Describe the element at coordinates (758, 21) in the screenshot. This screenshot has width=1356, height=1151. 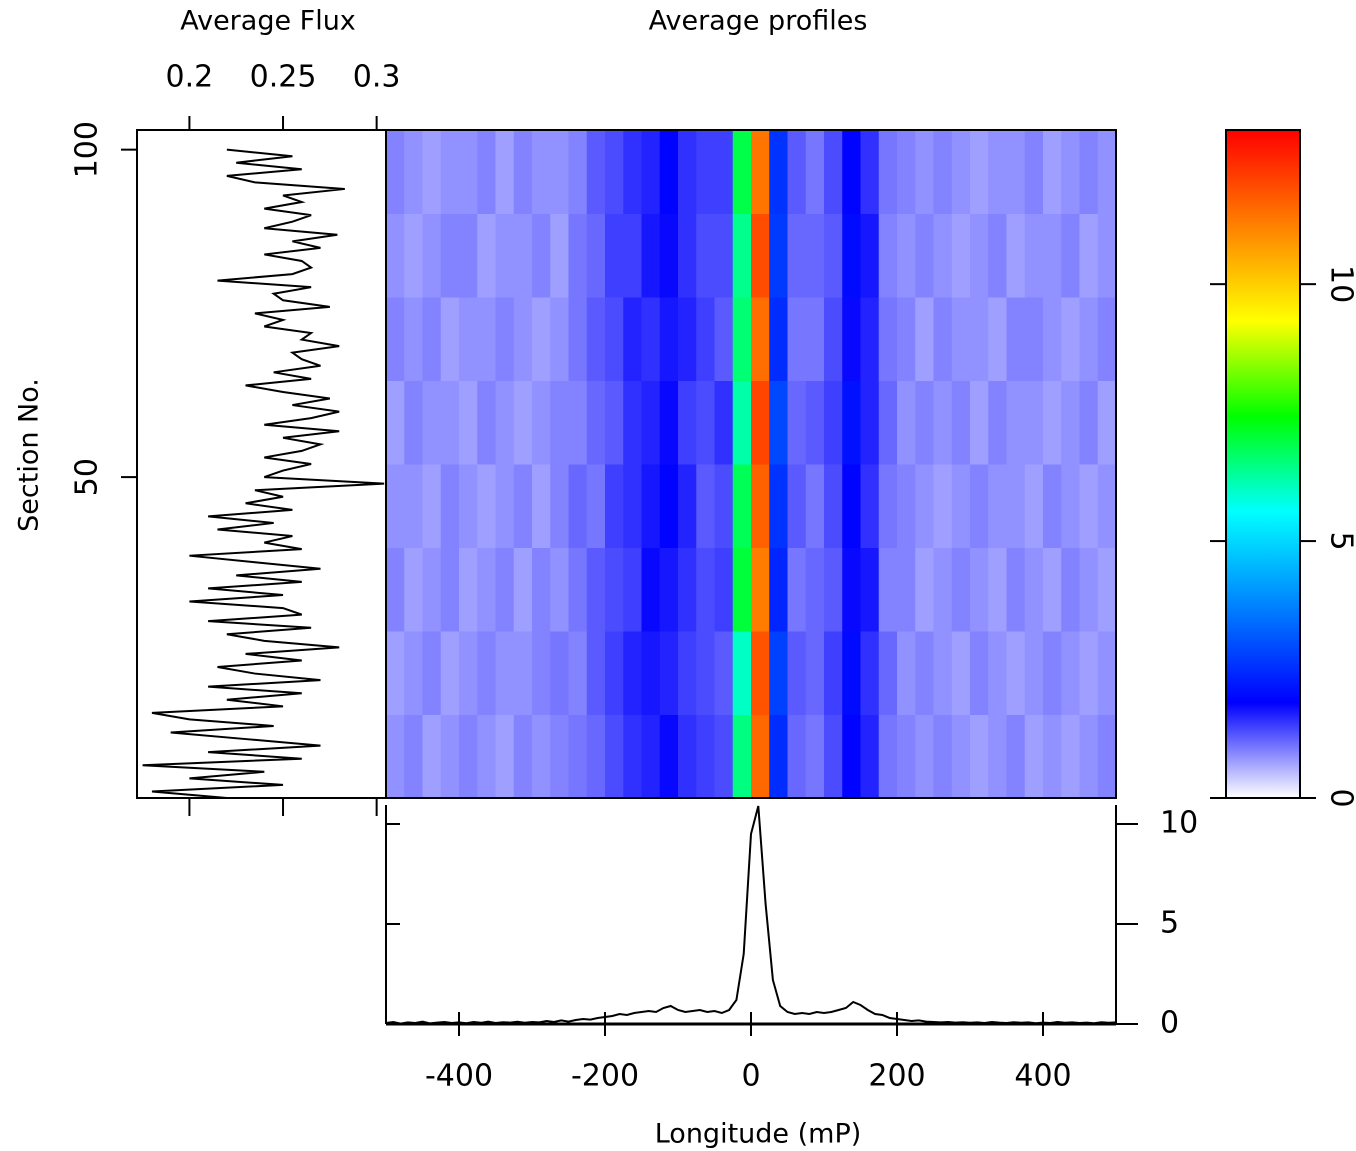
I see `heatmap-title: Average profiles` at that location.